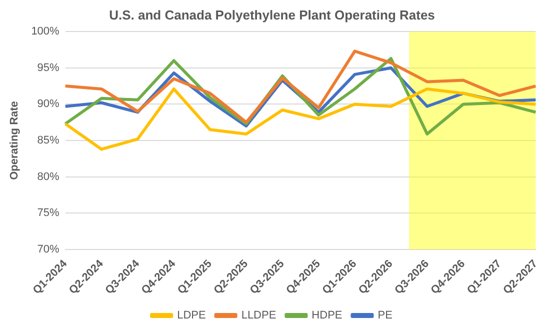 This screenshot has width=548, height=331. I want to click on y-tick-label: 75%, so click(48, 213).